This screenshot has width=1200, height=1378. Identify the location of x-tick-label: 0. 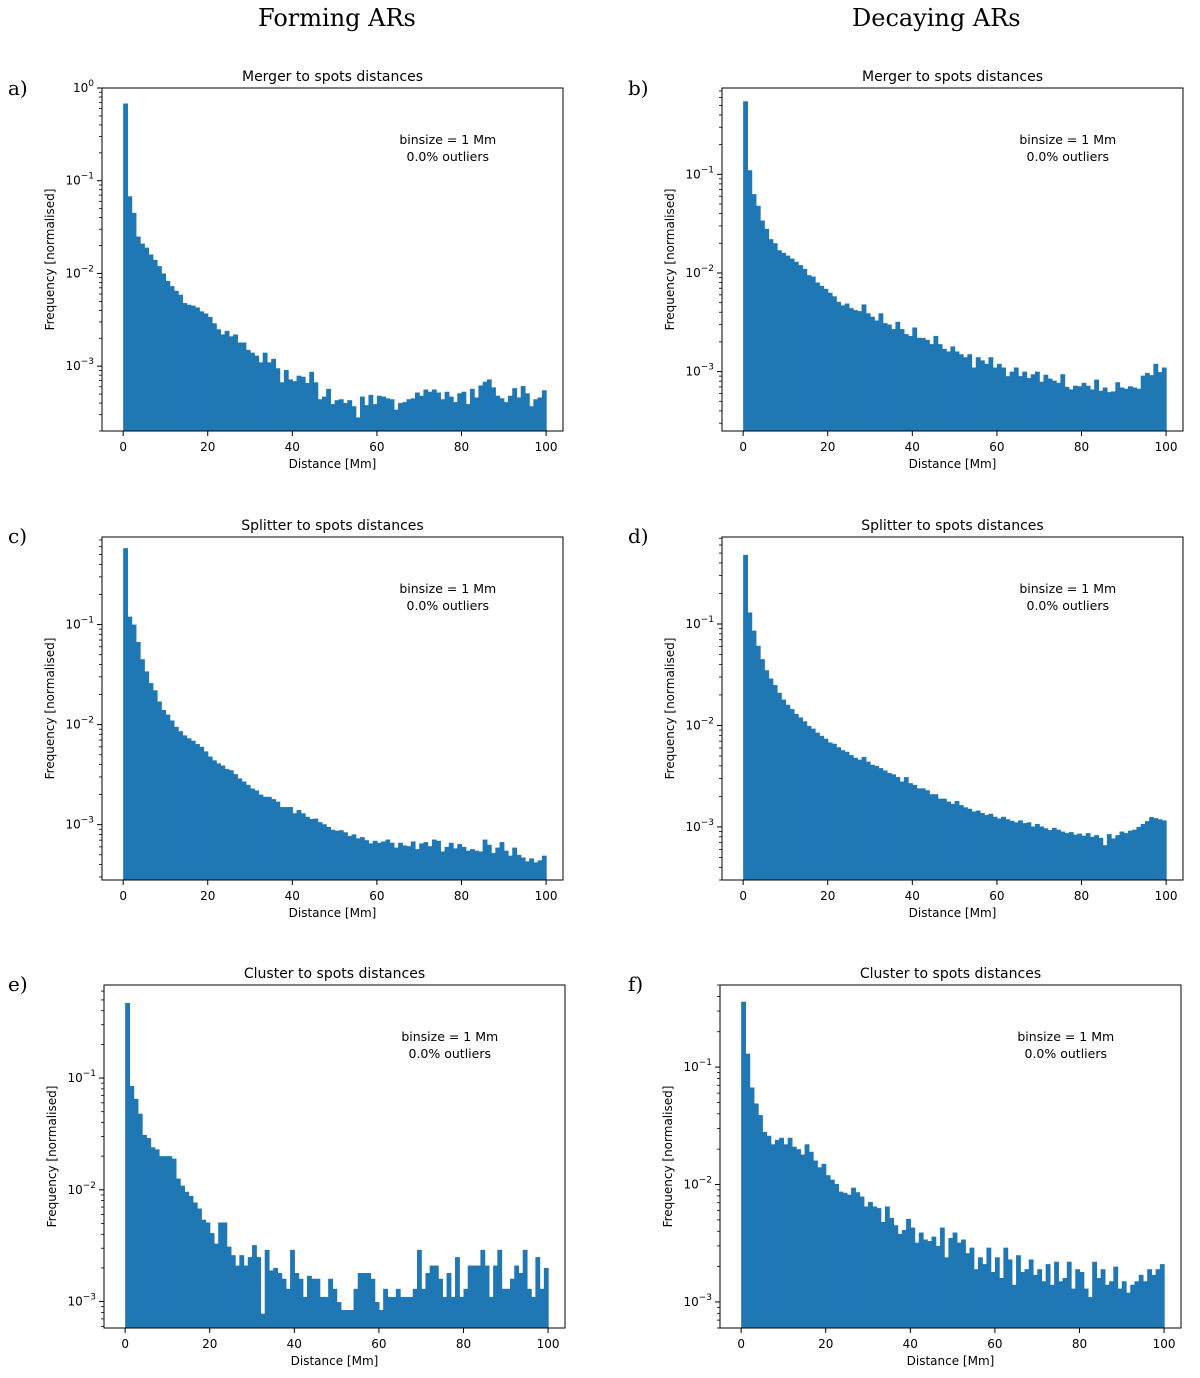
(123, 896).